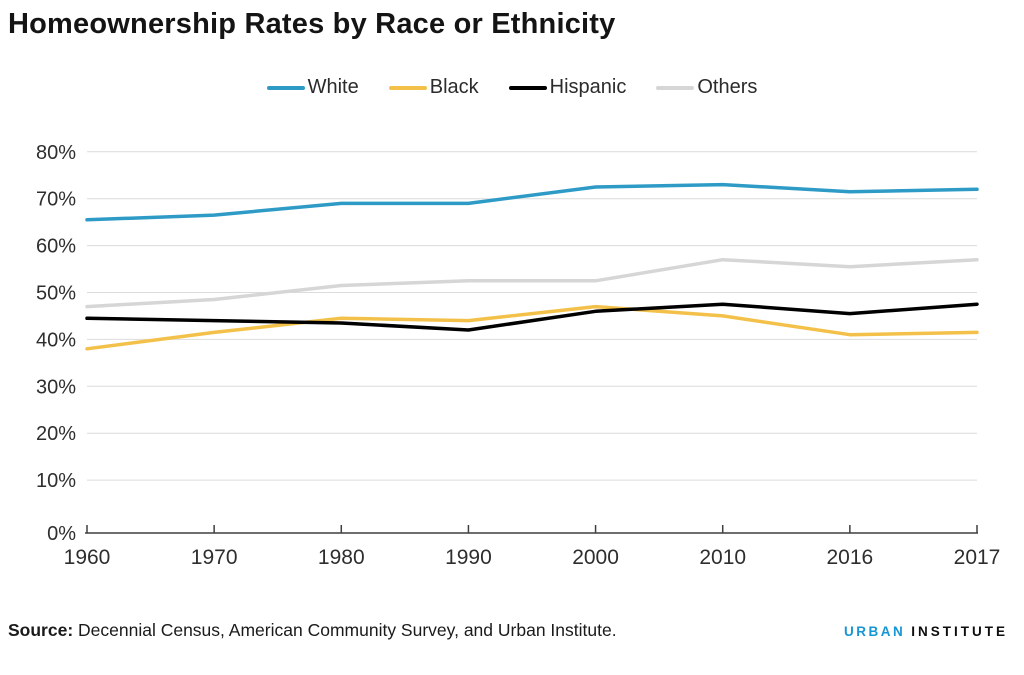 The image size is (1024, 675). I want to click on legend-label: White, so click(333, 87).